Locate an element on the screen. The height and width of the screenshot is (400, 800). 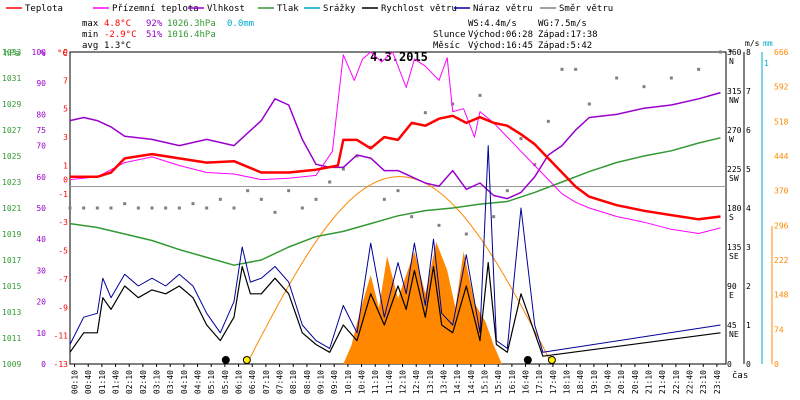
tick-pct: 50 is located at coordinates (41, 208).